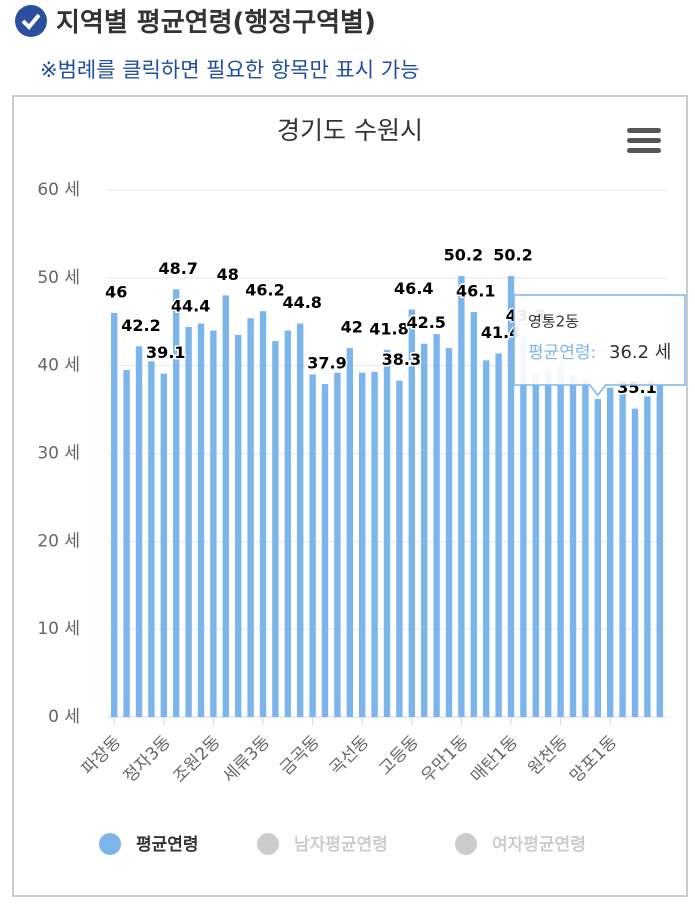 The image size is (695, 907). Describe the element at coordinates (475, 291) in the screenshot. I see `data-label: 46.1` at that location.